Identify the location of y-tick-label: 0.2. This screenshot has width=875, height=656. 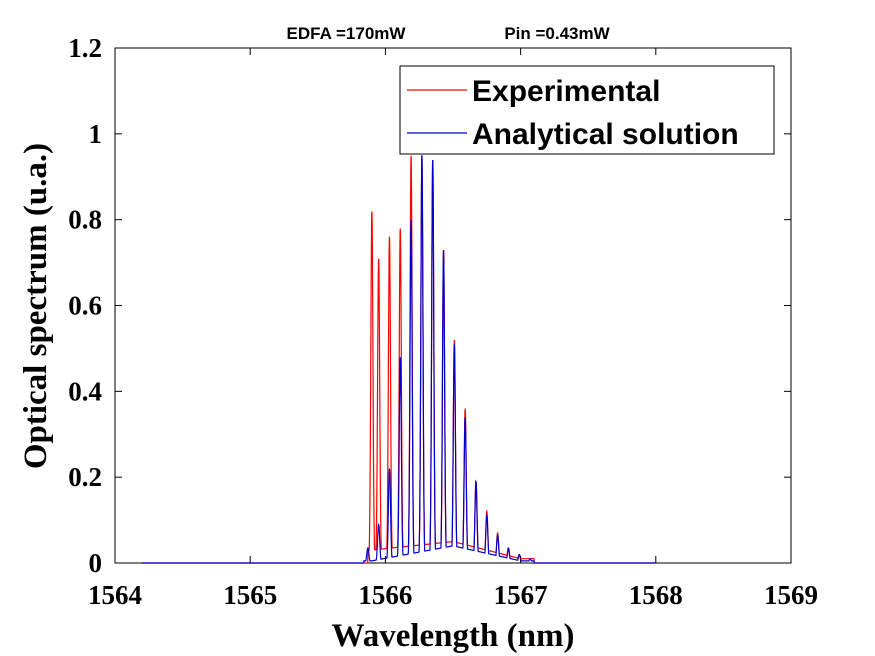
(85, 477).